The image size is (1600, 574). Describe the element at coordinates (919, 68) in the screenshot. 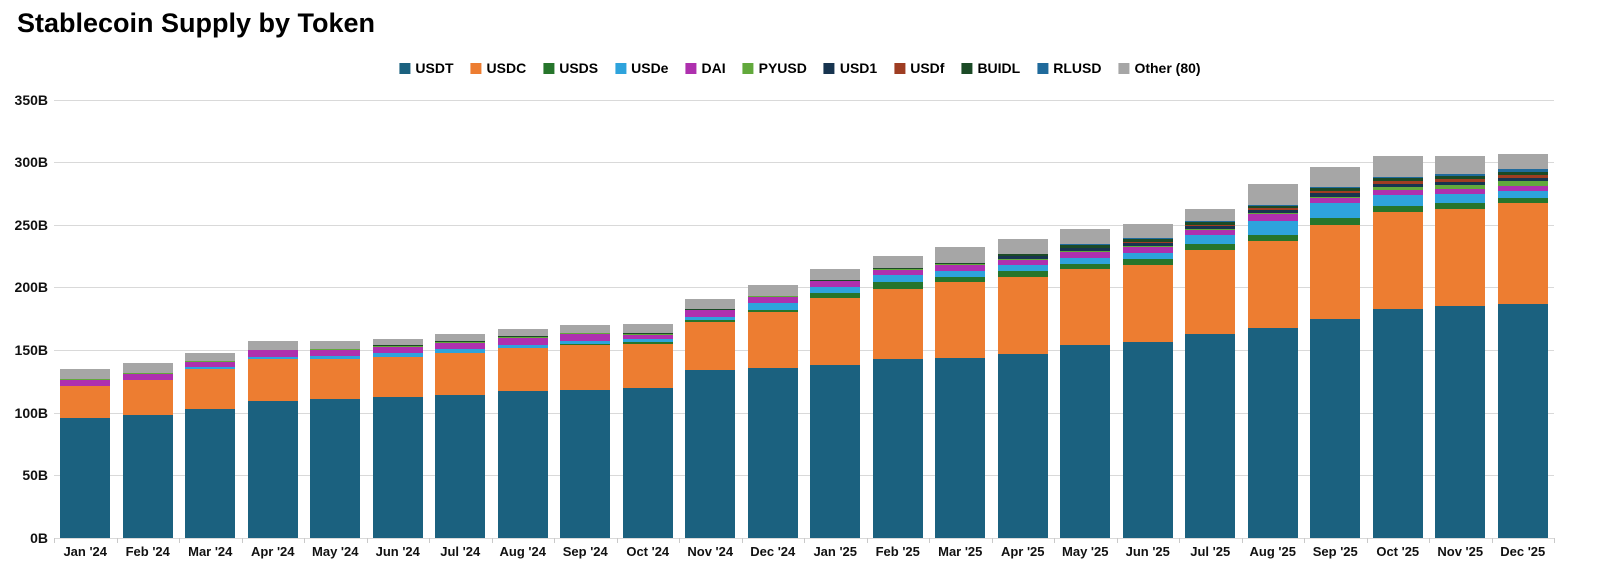

I see `legend-item-usdf: USDf` at that location.